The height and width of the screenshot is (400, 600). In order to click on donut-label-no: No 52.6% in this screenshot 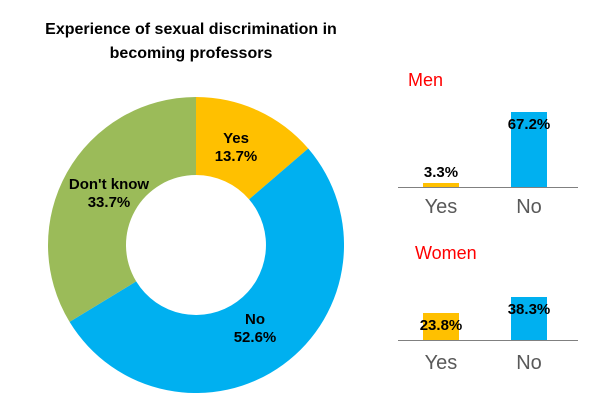, I will do `click(255, 329)`.